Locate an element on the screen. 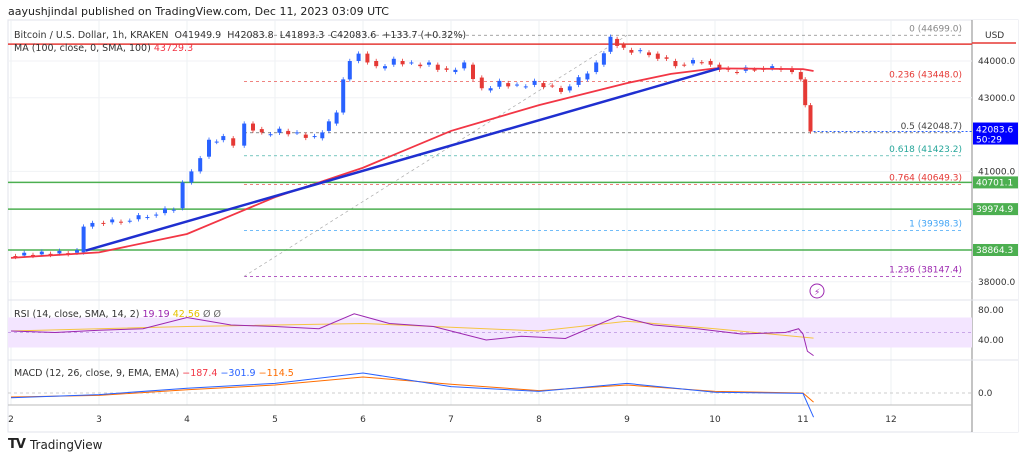  x-tick-label: 12 is located at coordinates (890, 420).